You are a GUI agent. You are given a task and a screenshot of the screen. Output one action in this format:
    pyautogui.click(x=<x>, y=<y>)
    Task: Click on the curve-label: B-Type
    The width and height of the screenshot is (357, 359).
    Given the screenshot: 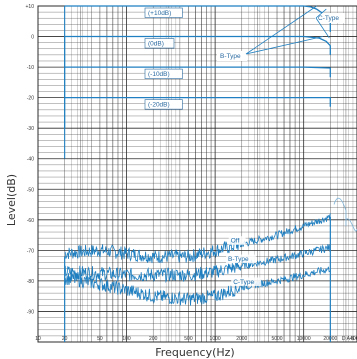 What is the action you would take?
    pyautogui.click(x=238, y=259)
    